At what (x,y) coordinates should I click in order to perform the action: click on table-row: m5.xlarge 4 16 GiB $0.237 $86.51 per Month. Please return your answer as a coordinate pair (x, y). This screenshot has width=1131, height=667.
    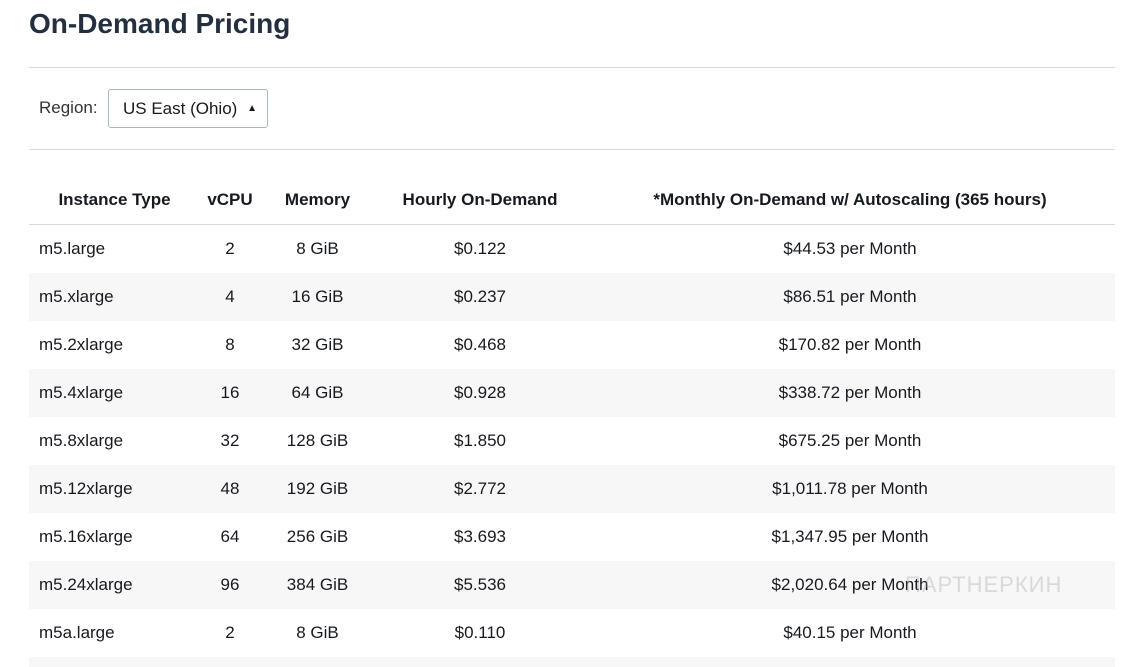
    Looking at the image, I should click on (572, 297).